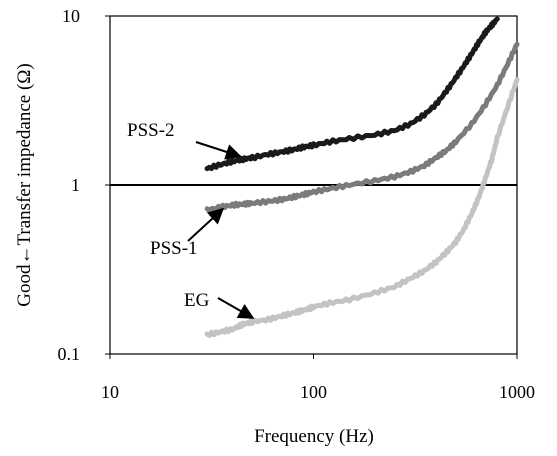 The image size is (557, 456). Describe the element at coordinates (517, 392) in the screenshot. I see `x-tick-label: 1000` at that location.